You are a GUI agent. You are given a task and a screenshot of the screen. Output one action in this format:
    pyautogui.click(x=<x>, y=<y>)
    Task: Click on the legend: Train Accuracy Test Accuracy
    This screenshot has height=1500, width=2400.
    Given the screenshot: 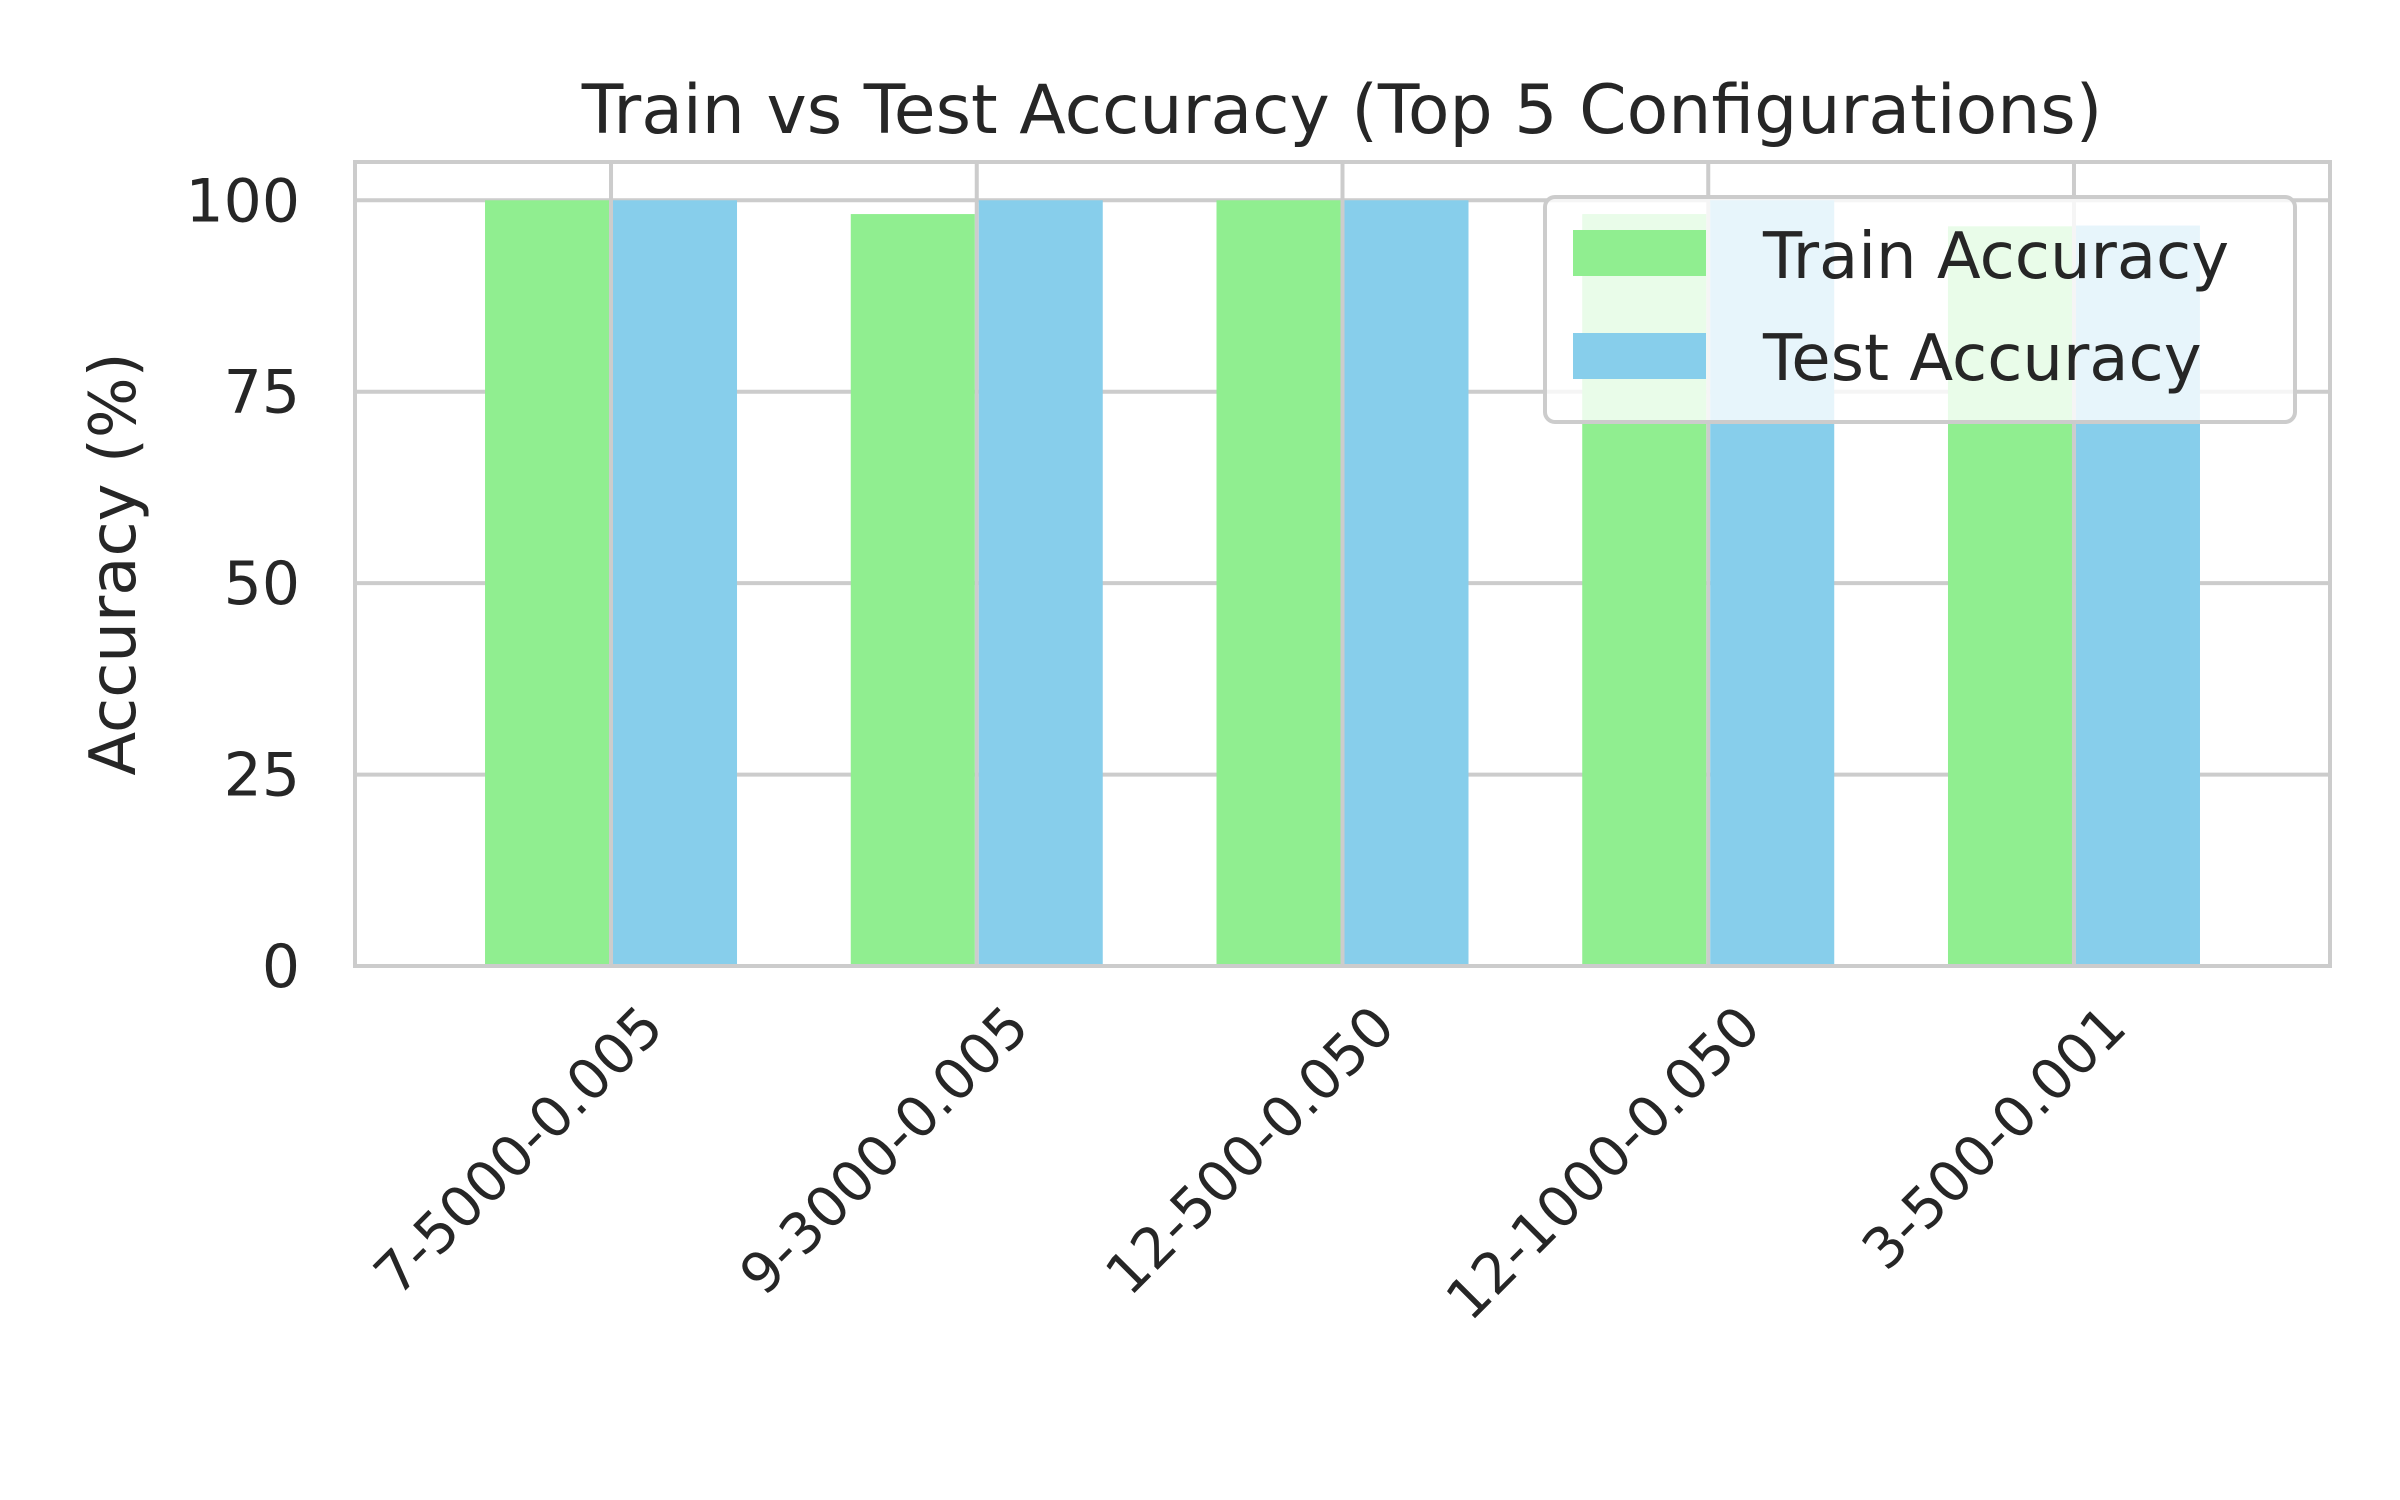 What is the action you would take?
    pyautogui.click(x=1920, y=309)
    